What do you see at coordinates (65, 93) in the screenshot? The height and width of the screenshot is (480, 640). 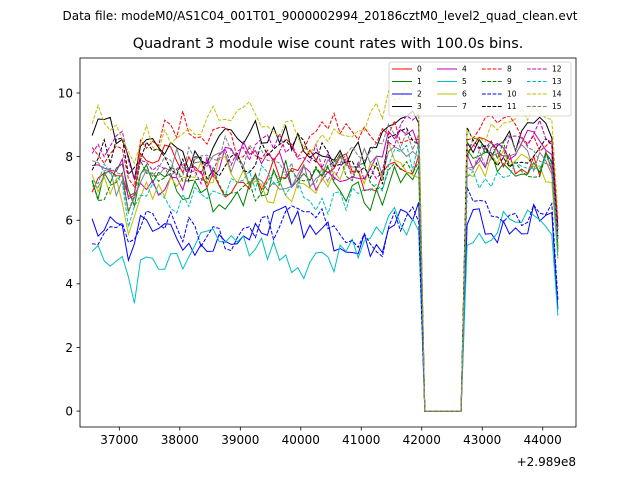 I see `y-tick-label: 10` at bounding box center [65, 93].